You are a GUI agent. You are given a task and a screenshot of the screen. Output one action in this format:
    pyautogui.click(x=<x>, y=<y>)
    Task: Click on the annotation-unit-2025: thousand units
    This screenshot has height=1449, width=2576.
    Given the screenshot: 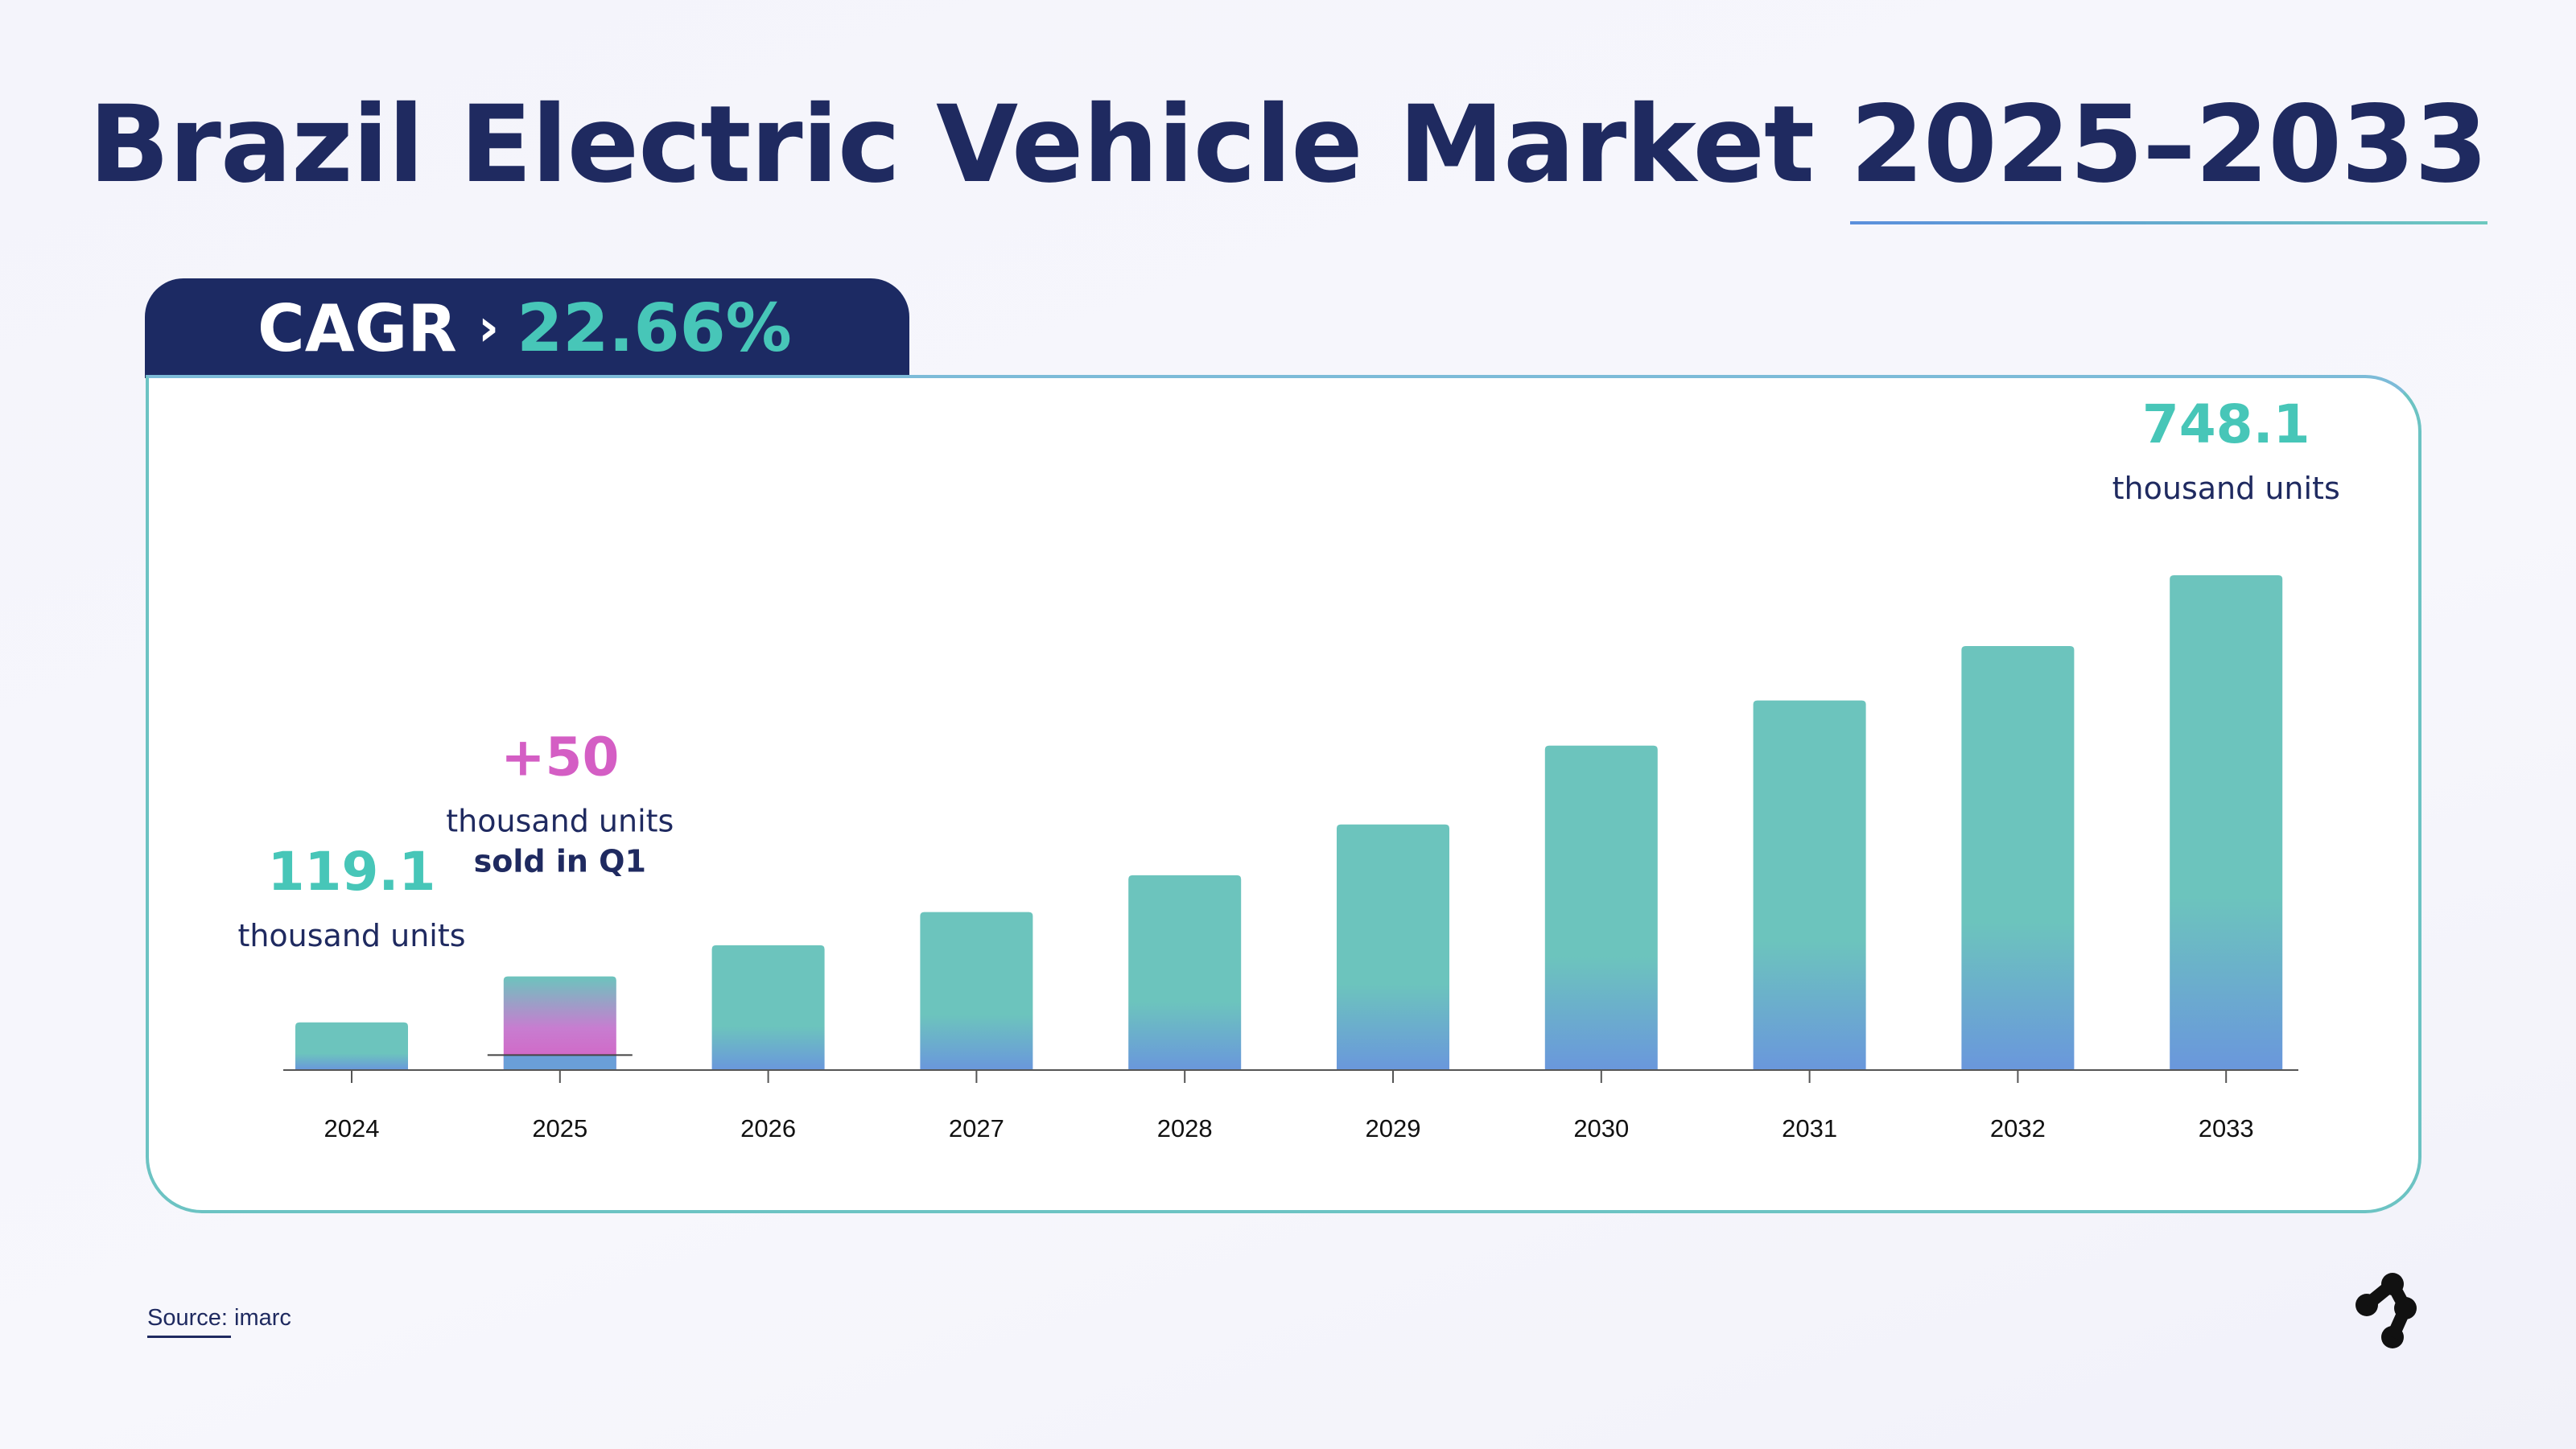 What is the action you would take?
    pyautogui.click(x=560, y=821)
    